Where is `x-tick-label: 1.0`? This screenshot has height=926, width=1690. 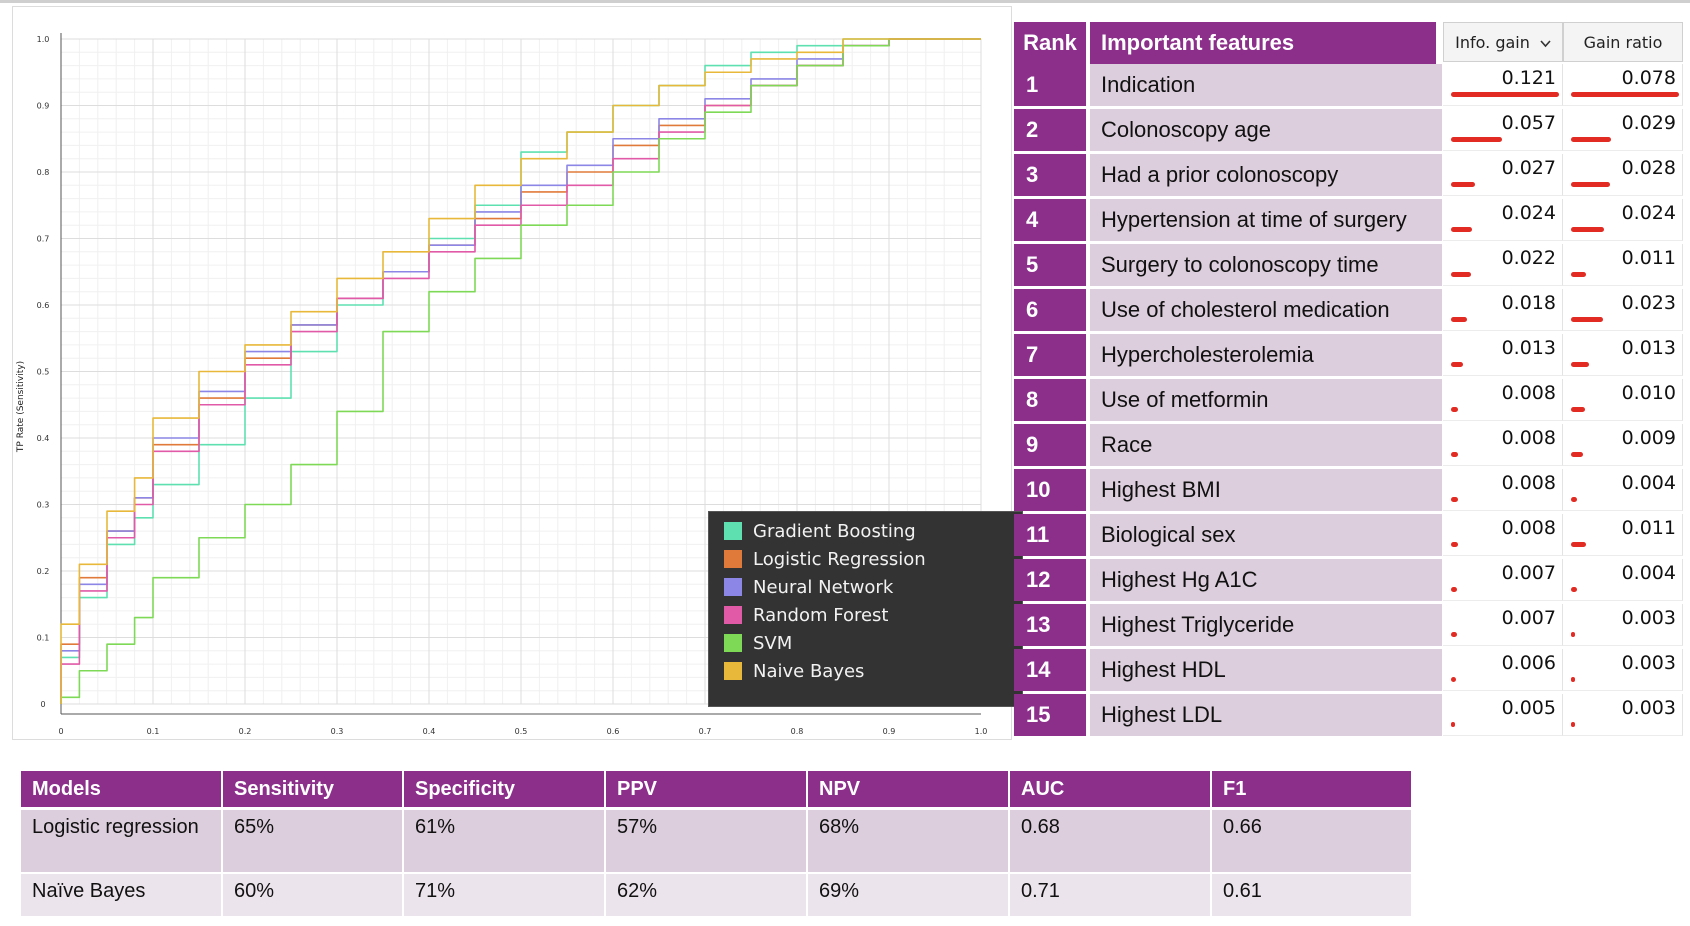 x-tick-label: 1.0 is located at coordinates (981, 731).